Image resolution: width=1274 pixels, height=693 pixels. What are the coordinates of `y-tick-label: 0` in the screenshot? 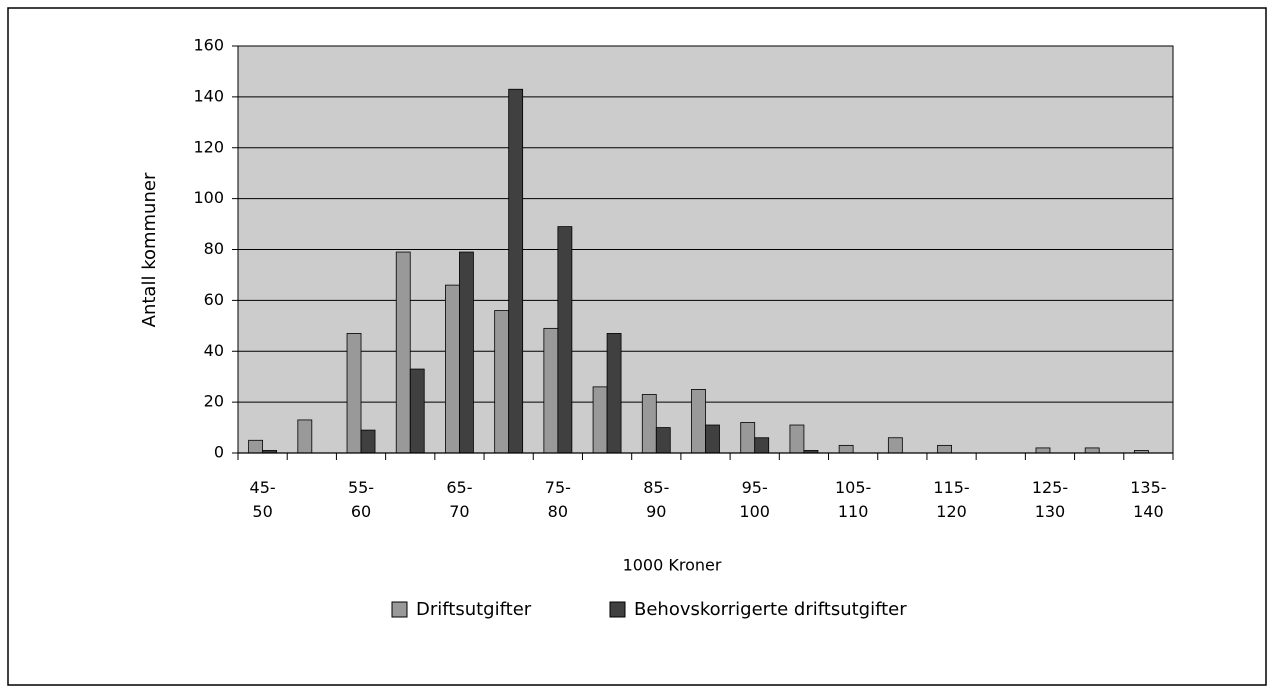 It's located at (219, 452).